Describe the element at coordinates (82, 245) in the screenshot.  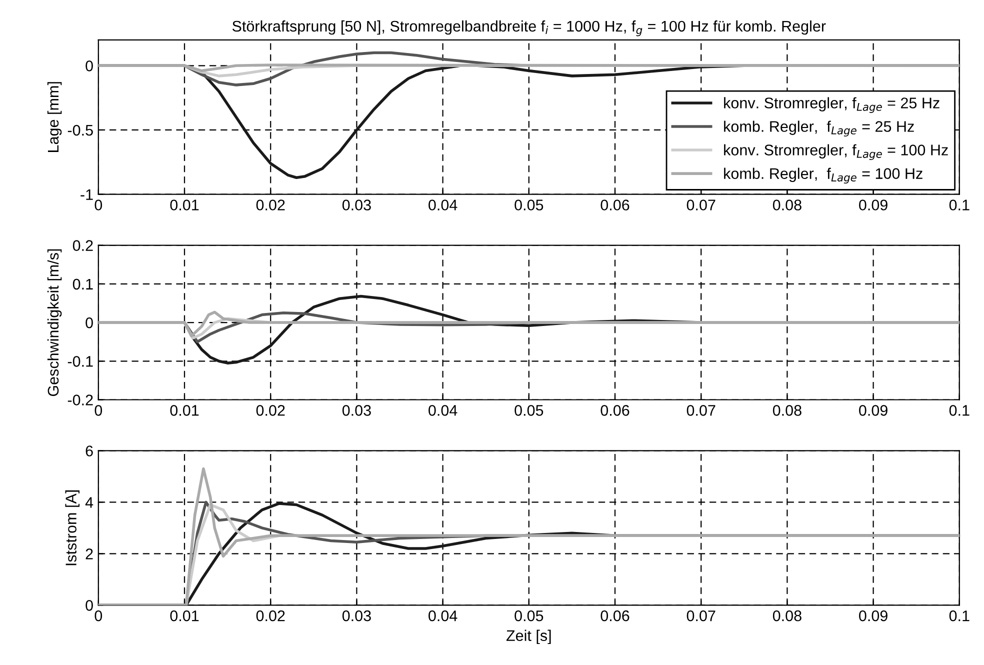
I see `y-tick-label: 0.2` at that location.